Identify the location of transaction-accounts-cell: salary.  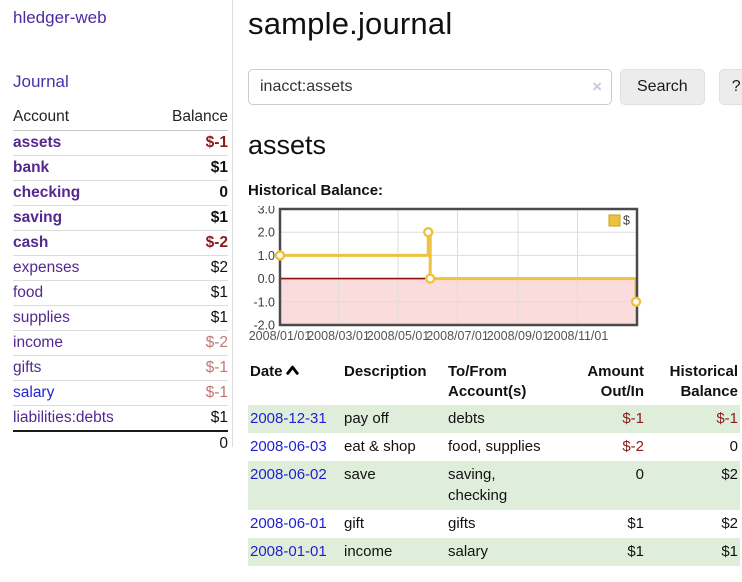
(468, 551).